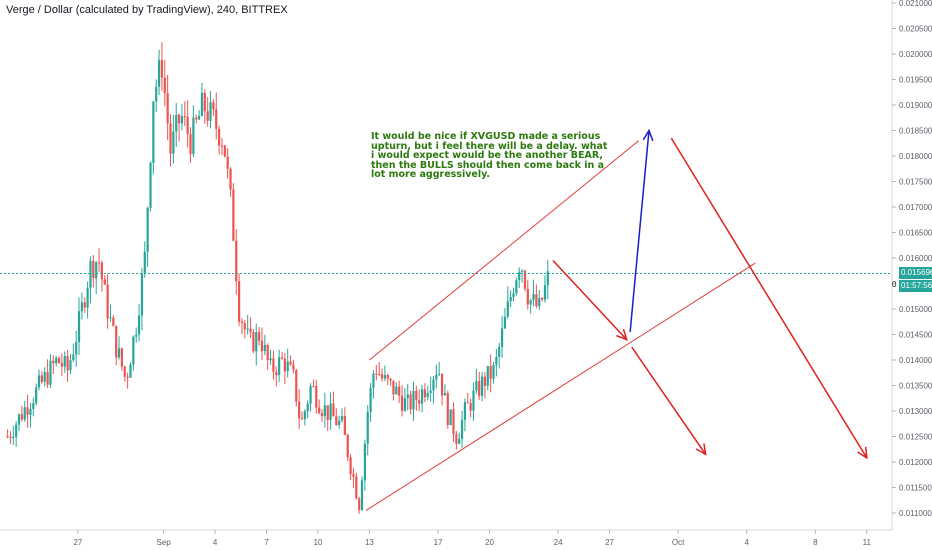  Describe the element at coordinates (915, 4) in the screenshot. I see `price-axis-tick-label: 0.02100000` at that location.